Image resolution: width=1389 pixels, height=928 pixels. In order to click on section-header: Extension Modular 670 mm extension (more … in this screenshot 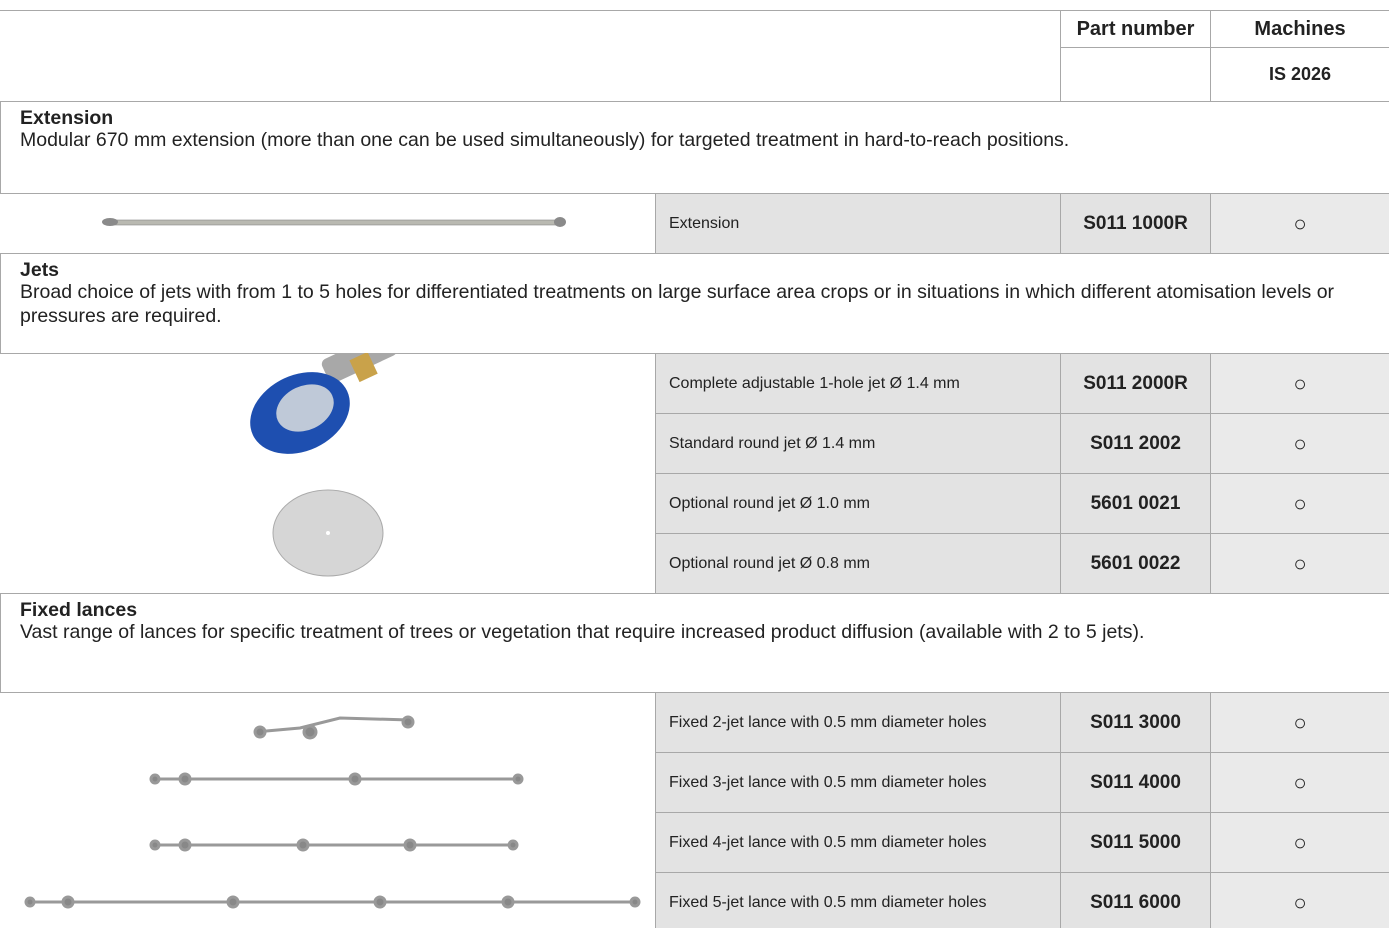, I will do `click(694, 147)`.